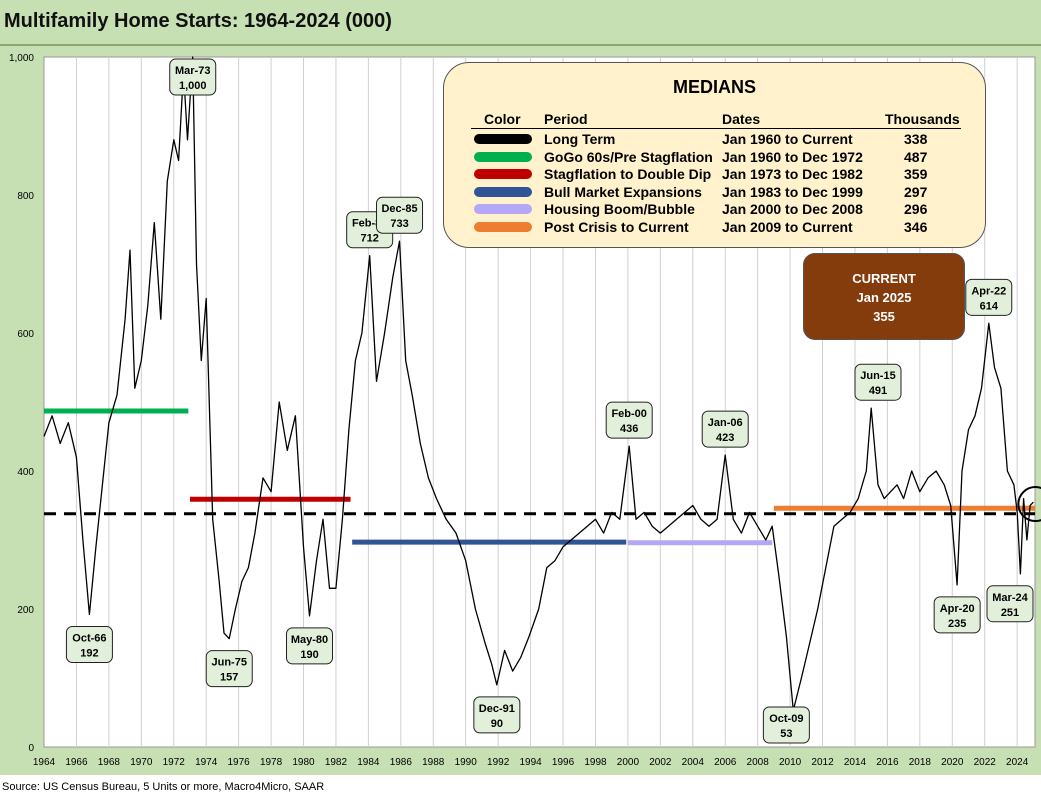 Image resolution: width=1041 pixels, height=802 pixels. What do you see at coordinates (192, 71) in the screenshot?
I see `callout-date: Mar-73` at bounding box center [192, 71].